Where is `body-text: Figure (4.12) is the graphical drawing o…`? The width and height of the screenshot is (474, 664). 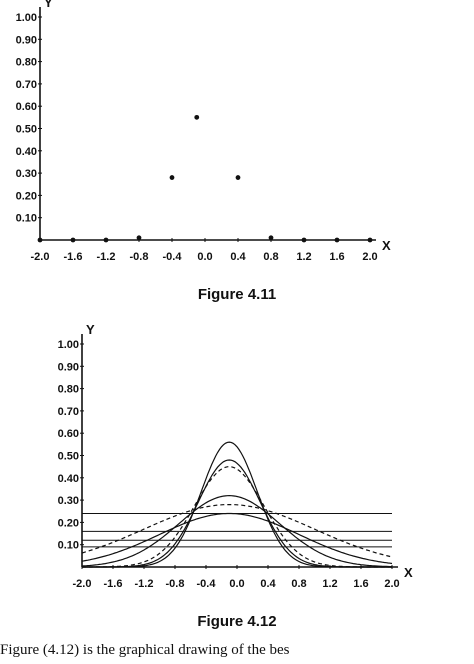 body-text: Figure (4.12) is the graphical drawing o… is located at coordinates (145, 650).